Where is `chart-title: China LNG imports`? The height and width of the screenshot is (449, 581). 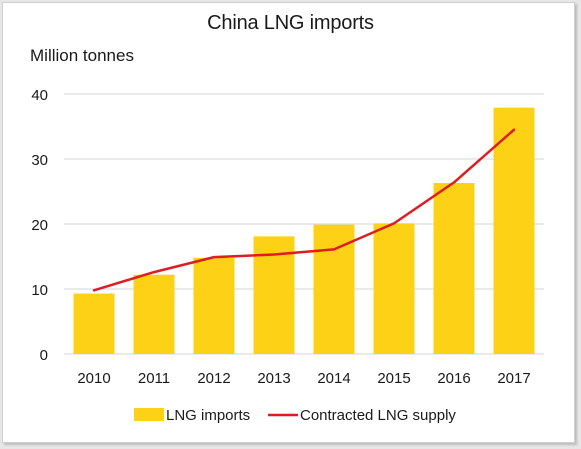
chart-title: China LNG imports is located at coordinates (290, 23).